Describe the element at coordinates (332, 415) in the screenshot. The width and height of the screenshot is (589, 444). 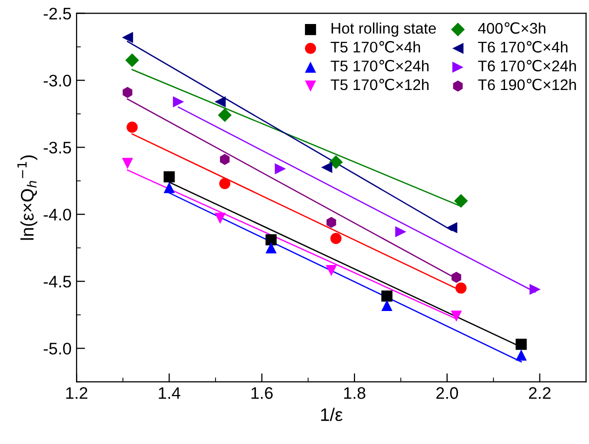
I see `x-axis-title: 1/ε` at that location.